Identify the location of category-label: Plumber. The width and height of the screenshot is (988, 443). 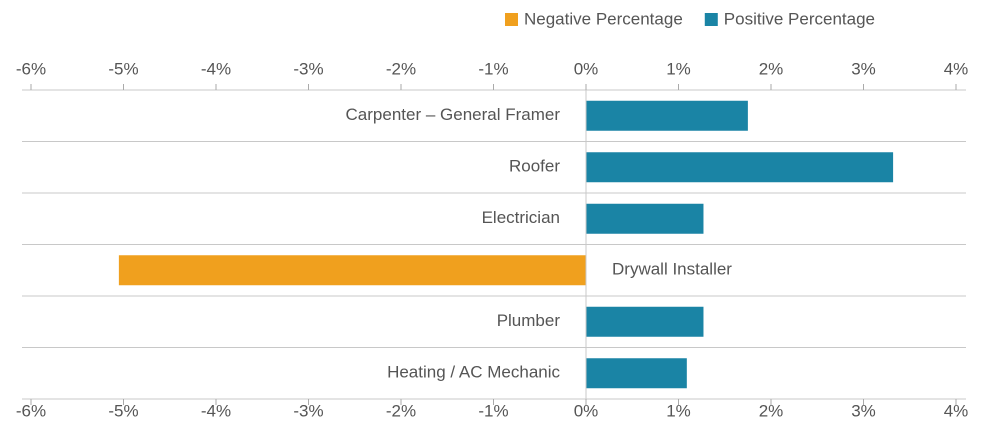
(529, 320).